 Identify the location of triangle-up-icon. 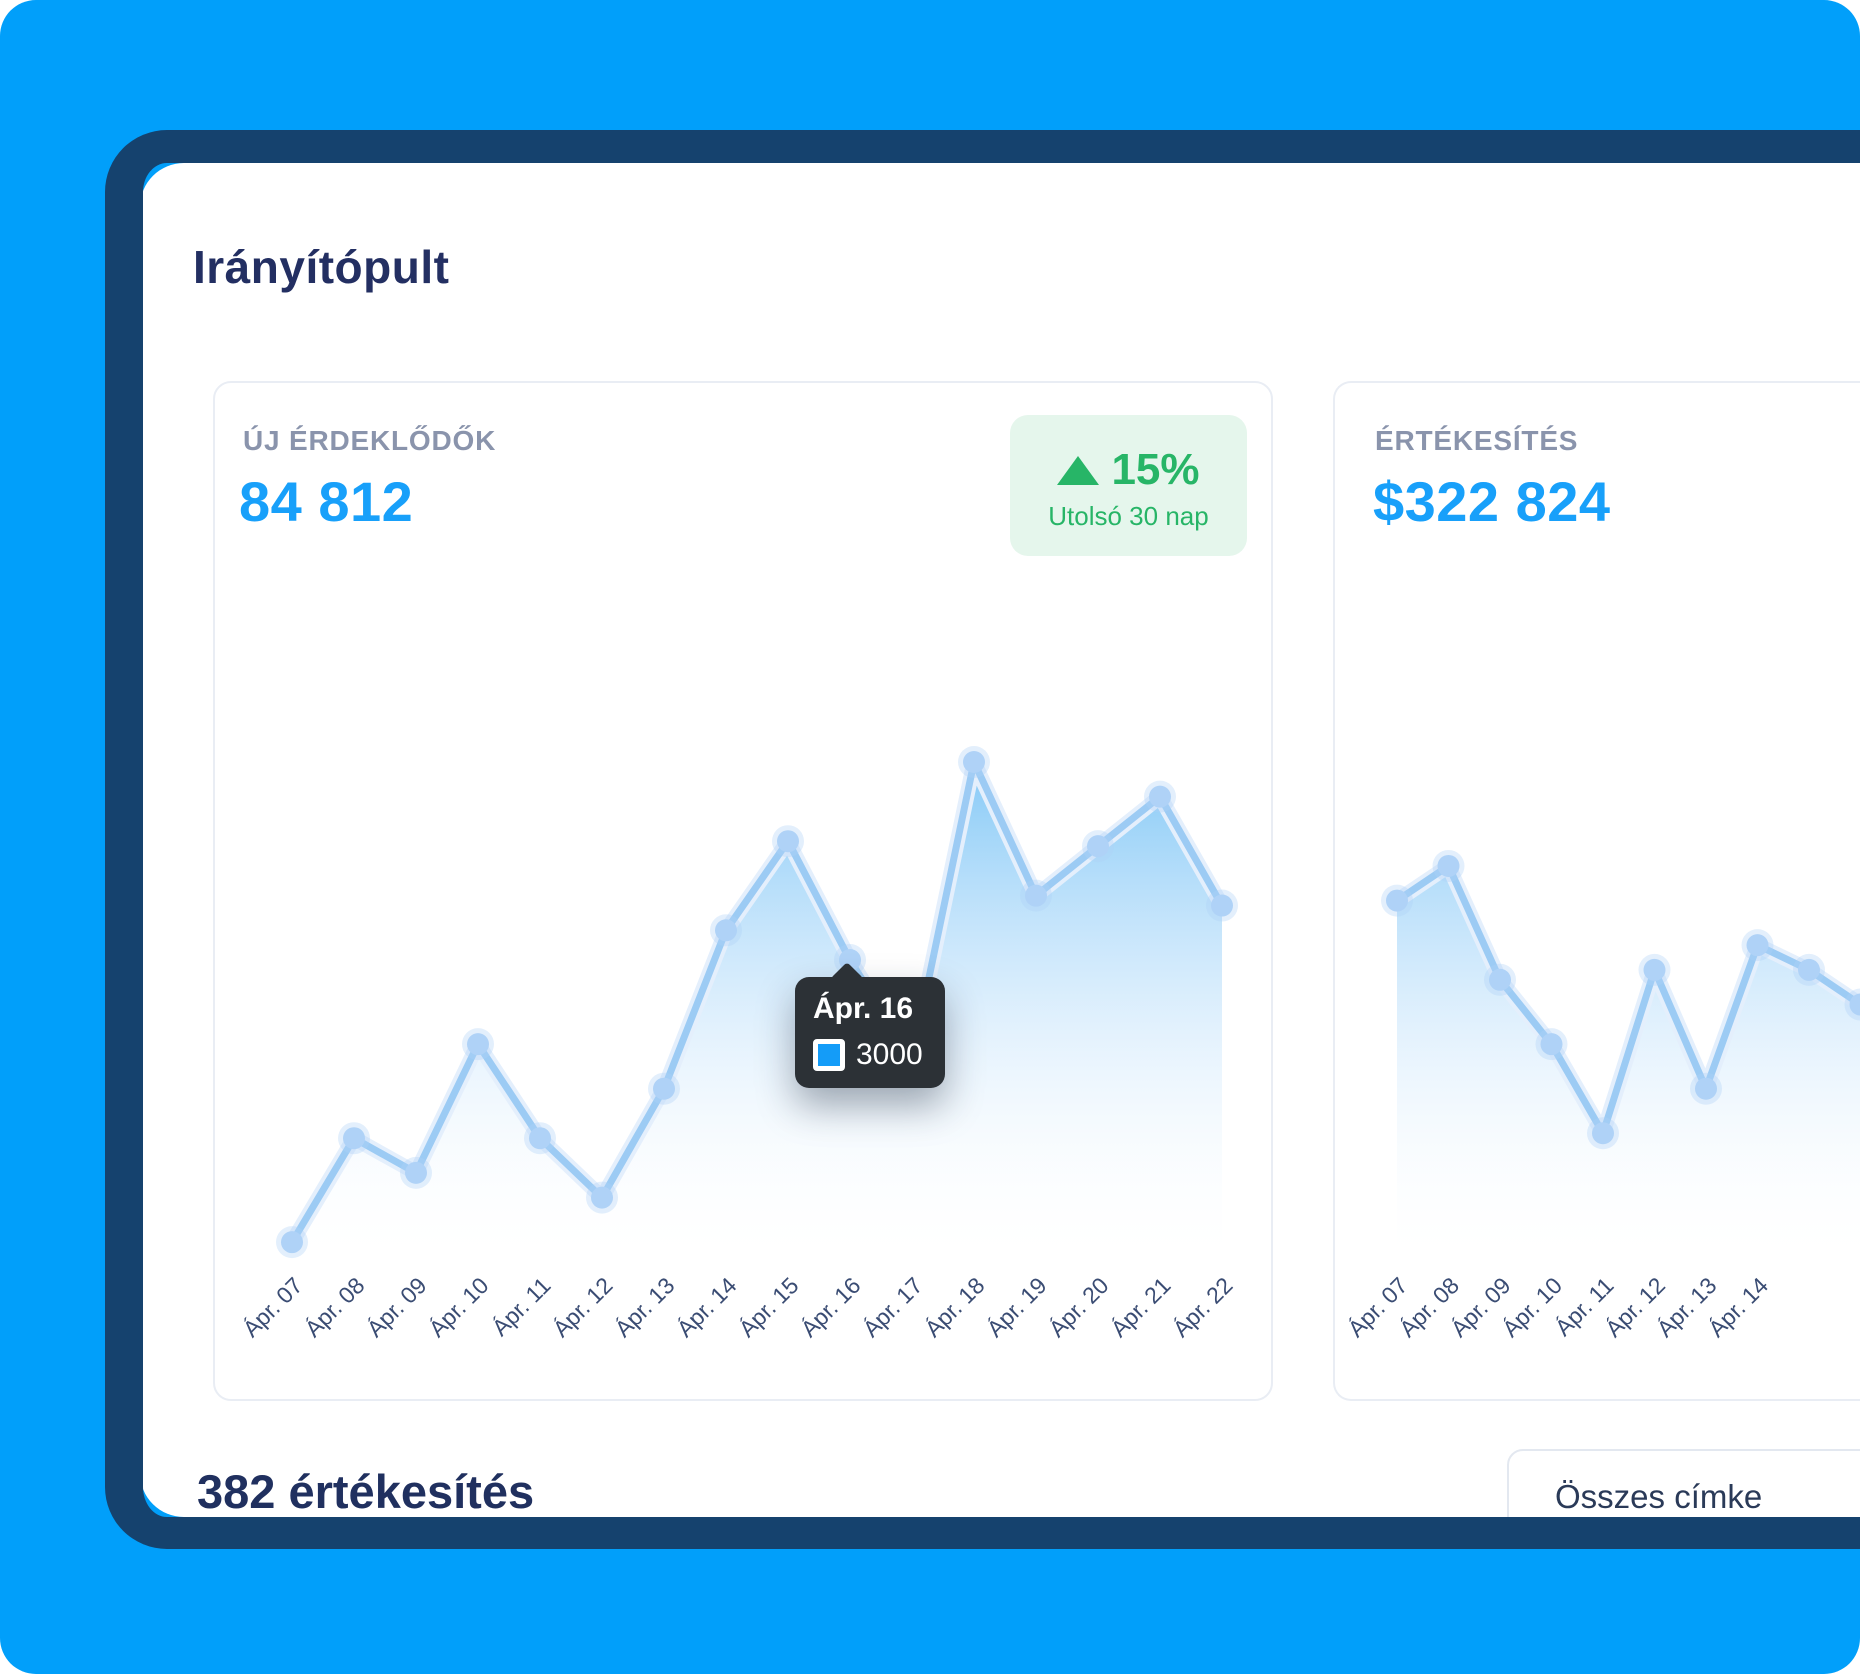
(1078, 470).